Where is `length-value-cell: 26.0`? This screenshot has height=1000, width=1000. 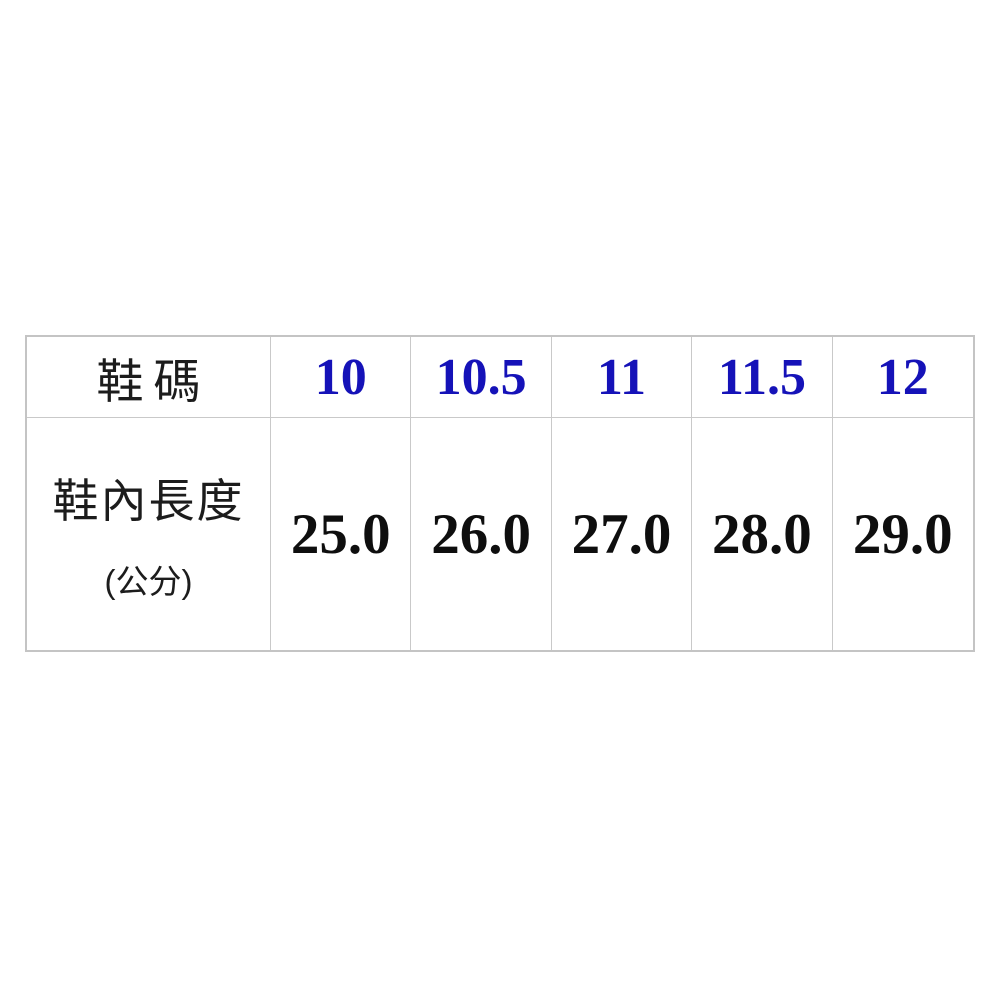
length-value-cell: 26.0 is located at coordinates (481, 534).